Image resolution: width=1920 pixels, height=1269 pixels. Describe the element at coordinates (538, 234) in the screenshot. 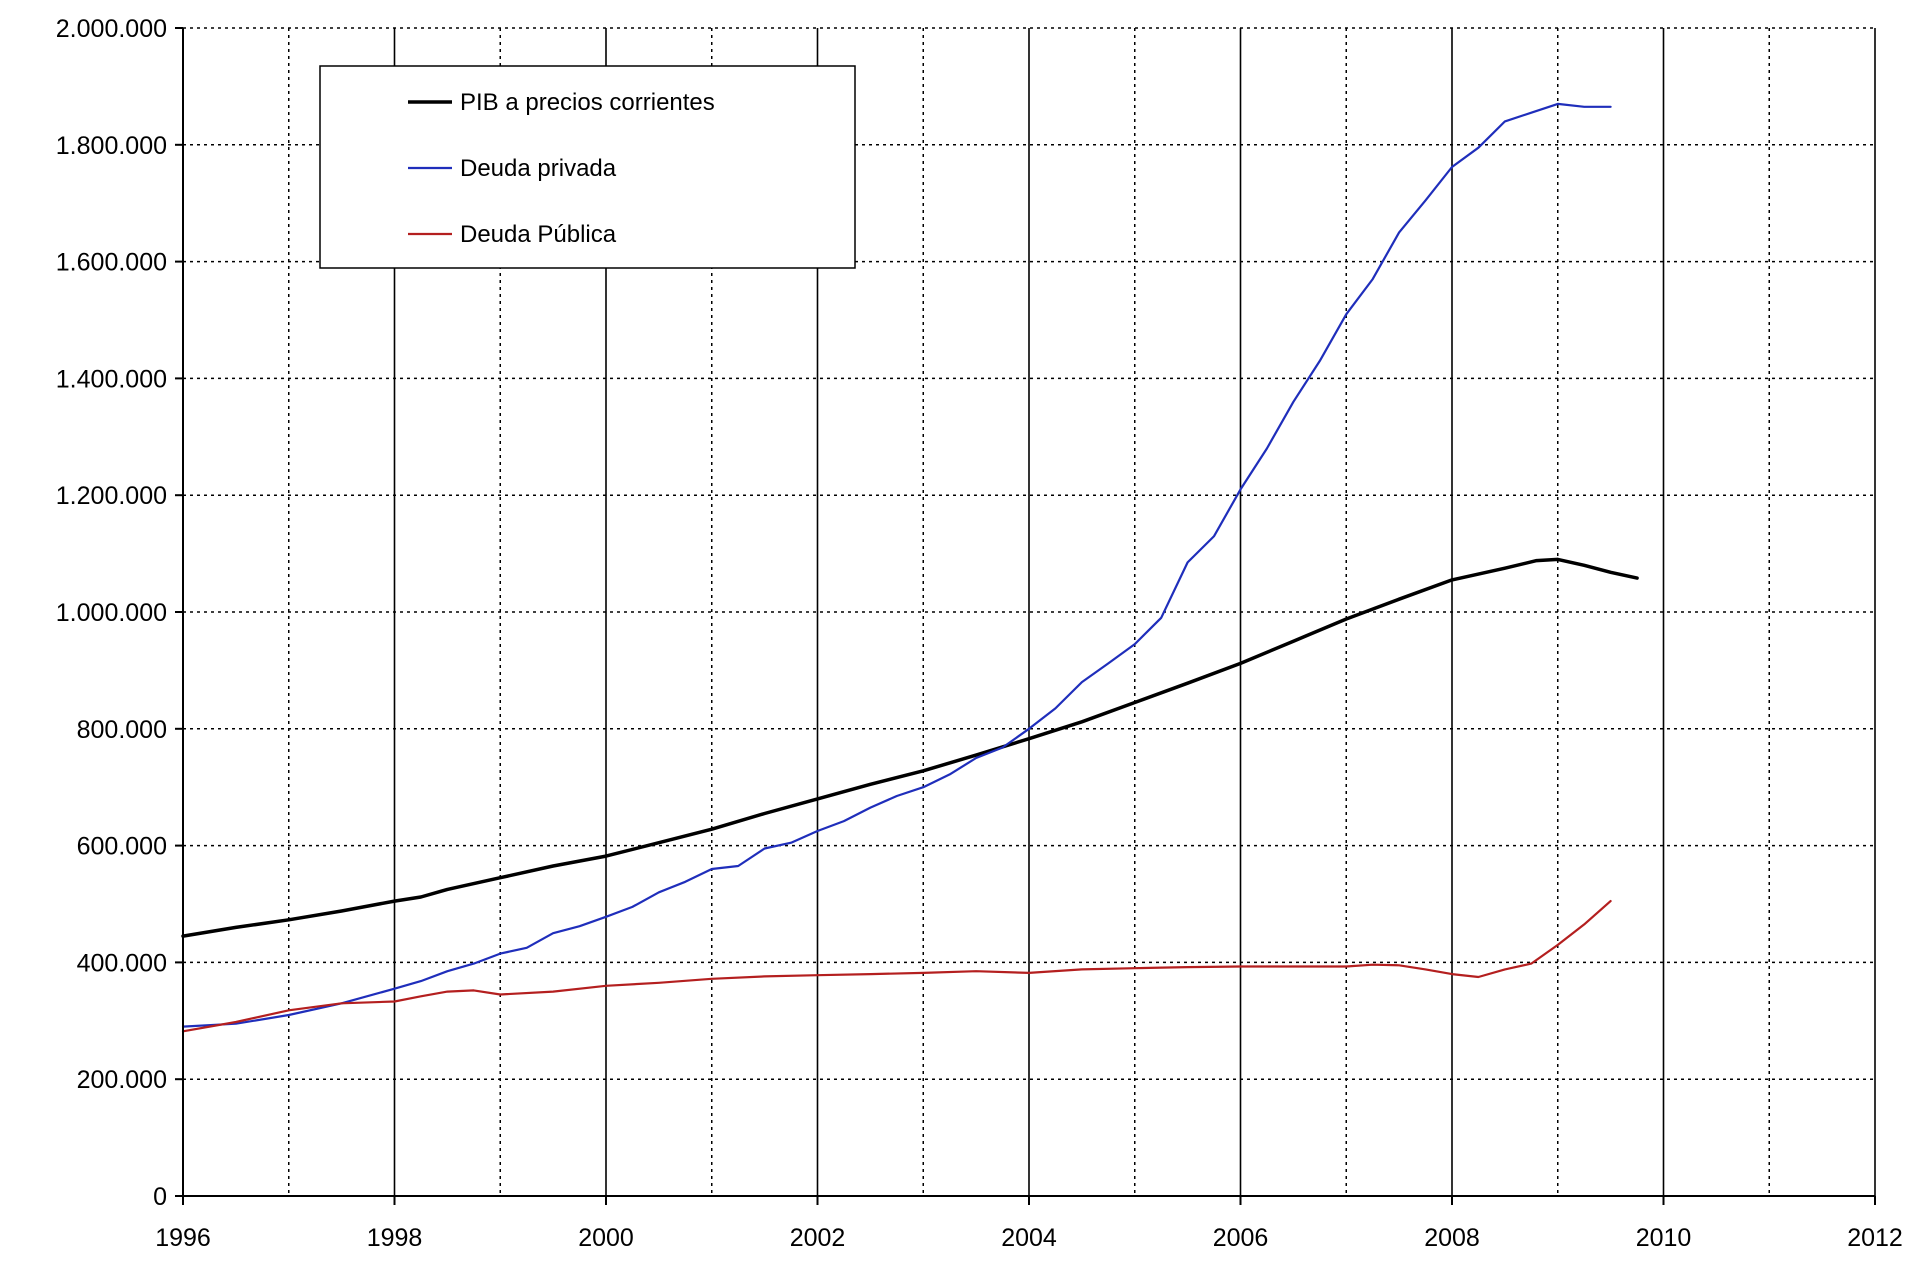

I see `legend-label-2: Deuda Pública` at that location.